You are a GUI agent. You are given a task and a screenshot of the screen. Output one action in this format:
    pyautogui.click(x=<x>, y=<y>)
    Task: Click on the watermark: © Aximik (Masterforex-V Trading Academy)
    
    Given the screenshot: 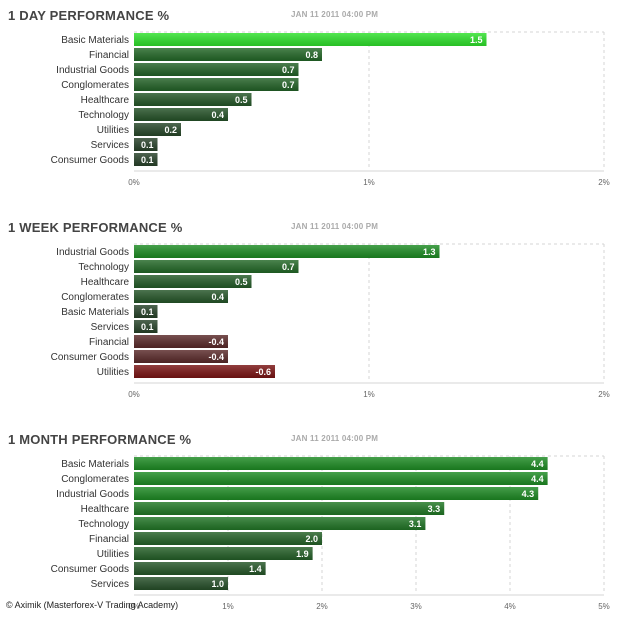 What is the action you would take?
    pyautogui.click(x=92, y=605)
    